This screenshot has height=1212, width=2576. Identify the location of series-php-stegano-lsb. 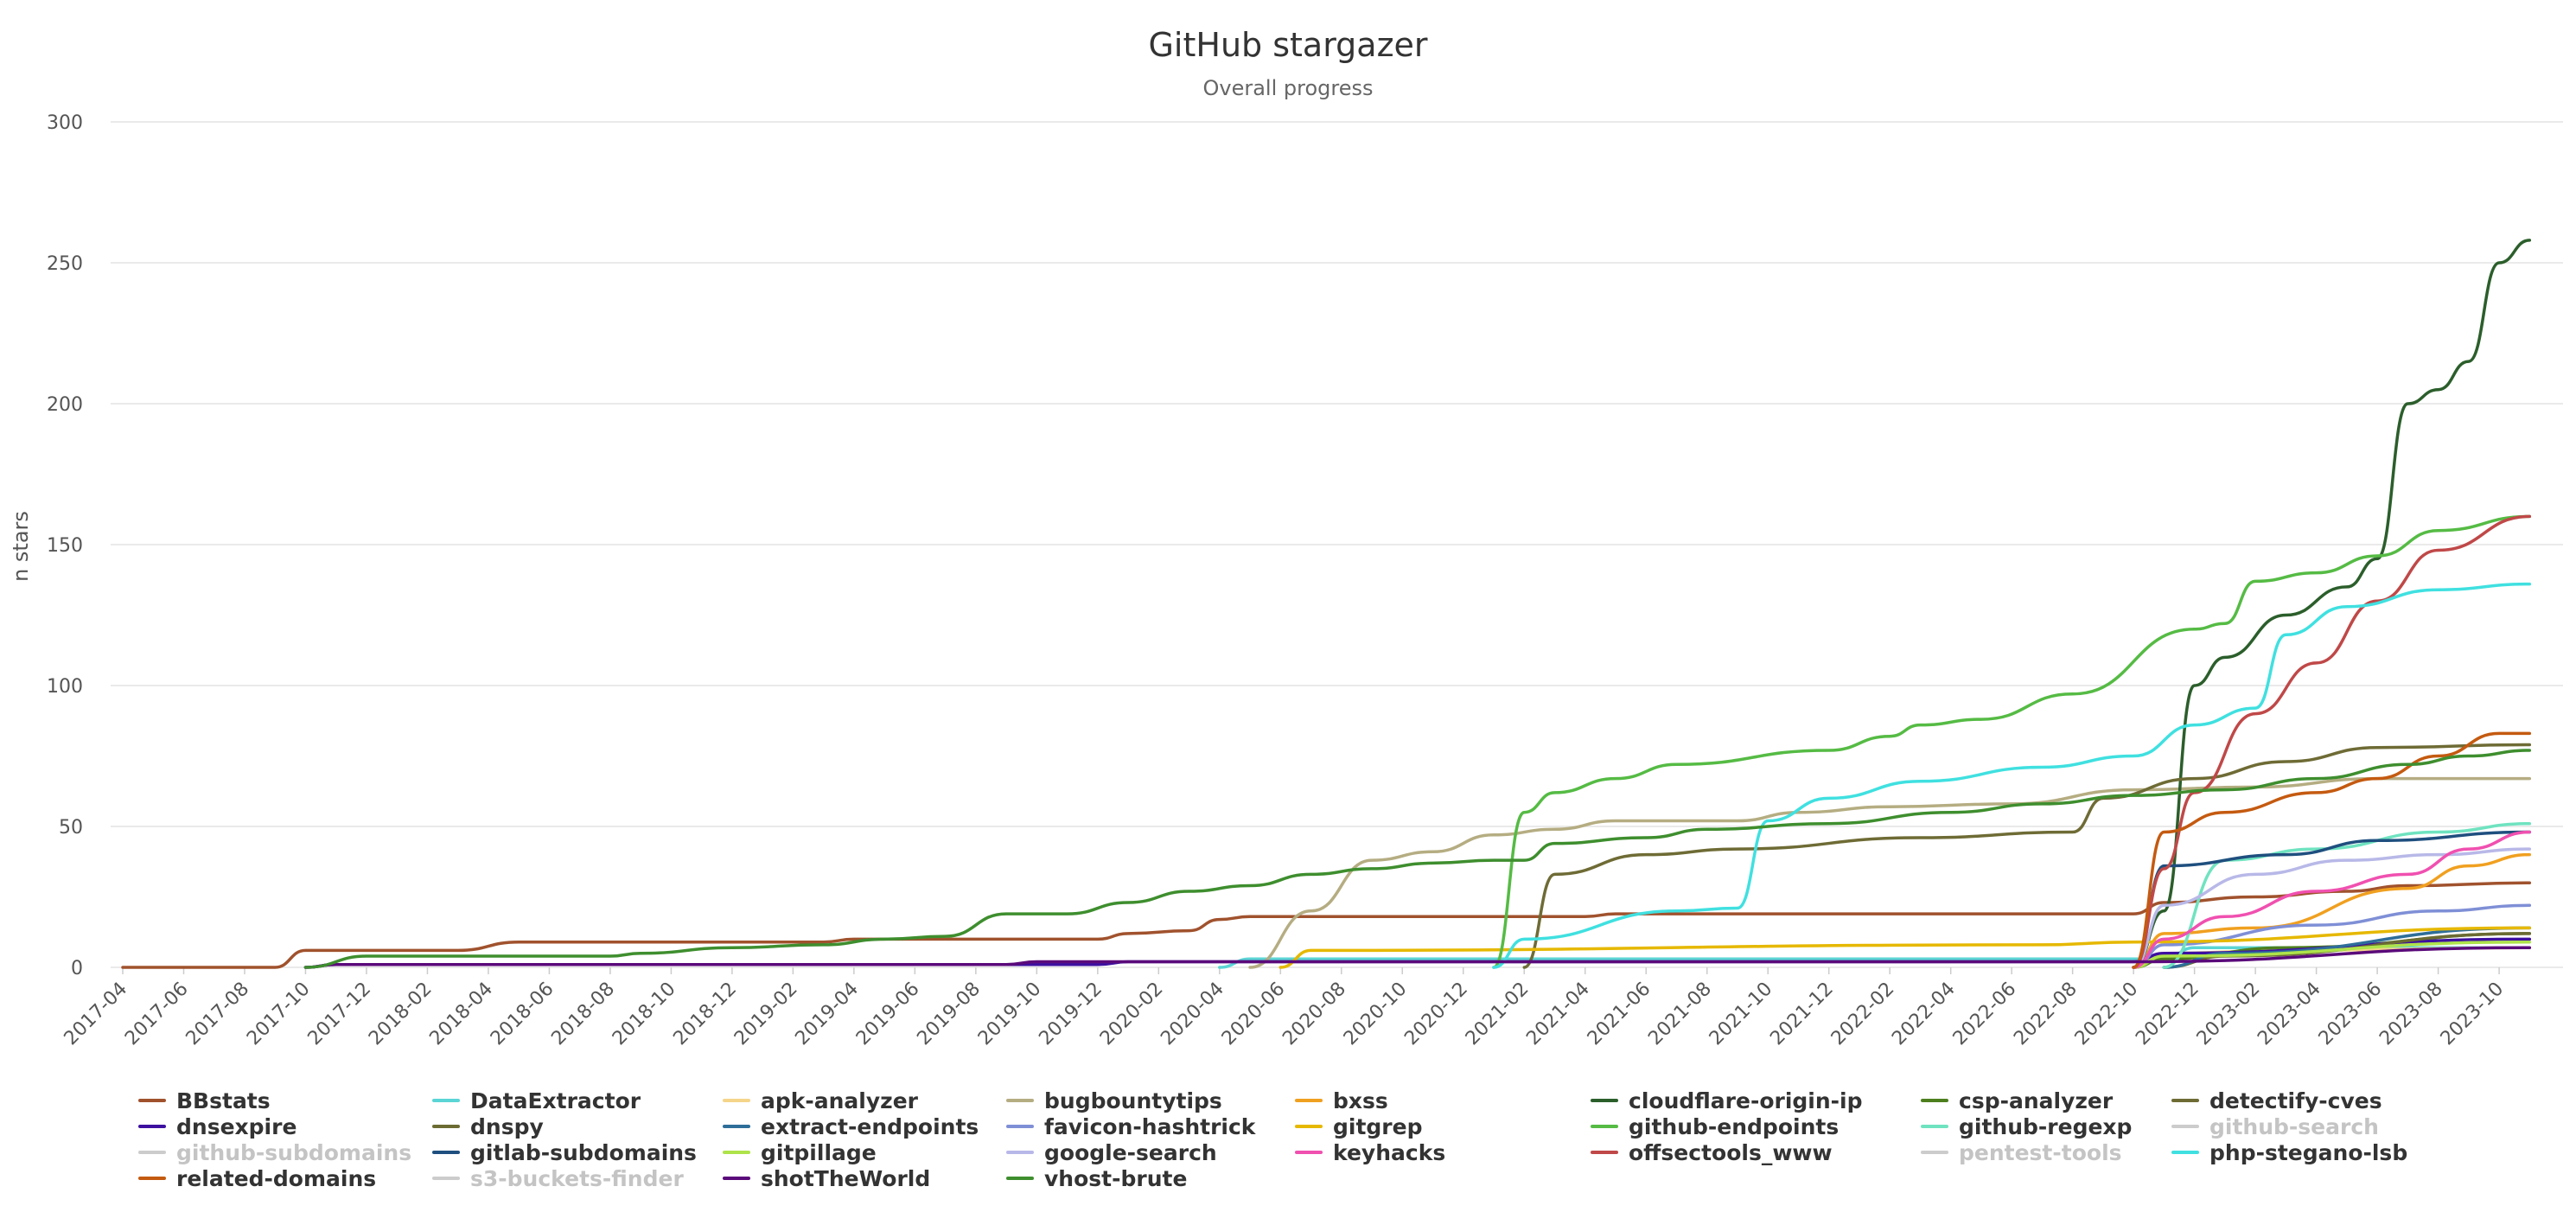
(2012, 776).